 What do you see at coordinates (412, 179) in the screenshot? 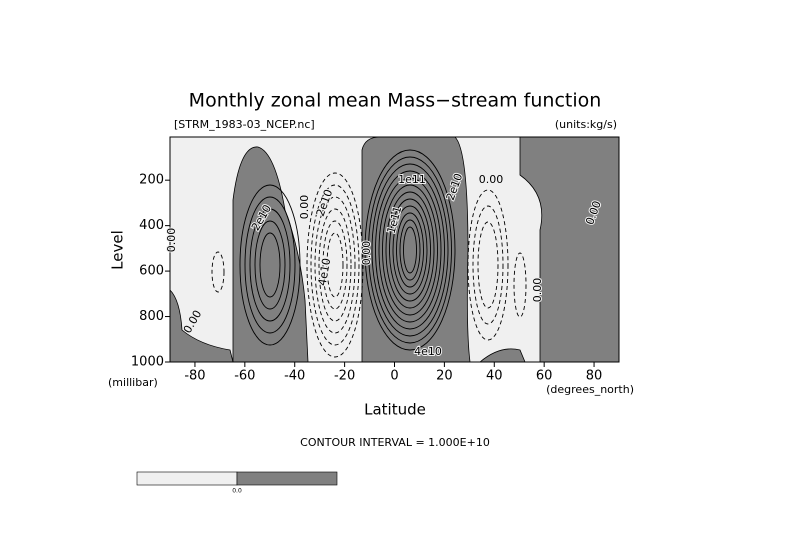
I see `contour-label: 1e11` at bounding box center [412, 179].